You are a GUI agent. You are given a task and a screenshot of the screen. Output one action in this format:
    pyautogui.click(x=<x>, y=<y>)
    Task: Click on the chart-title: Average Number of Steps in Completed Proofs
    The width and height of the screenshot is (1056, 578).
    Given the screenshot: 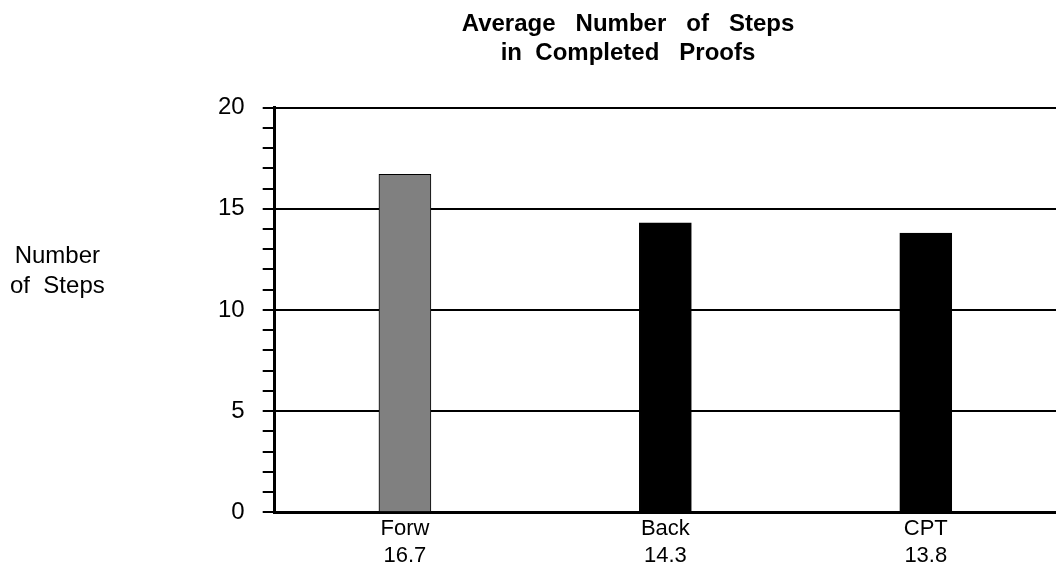 What is the action you would take?
    pyautogui.click(x=628, y=37)
    